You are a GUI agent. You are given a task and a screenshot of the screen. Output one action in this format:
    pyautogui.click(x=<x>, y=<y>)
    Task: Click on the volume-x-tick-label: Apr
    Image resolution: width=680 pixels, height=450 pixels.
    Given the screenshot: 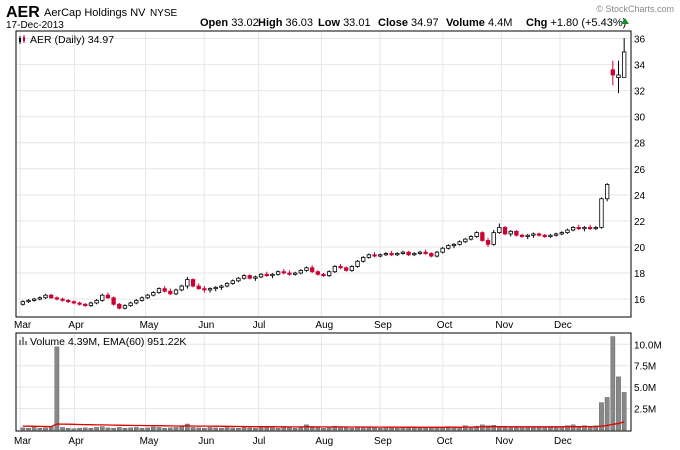 What is the action you would take?
    pyautogui.click(x=76, y=441)
    